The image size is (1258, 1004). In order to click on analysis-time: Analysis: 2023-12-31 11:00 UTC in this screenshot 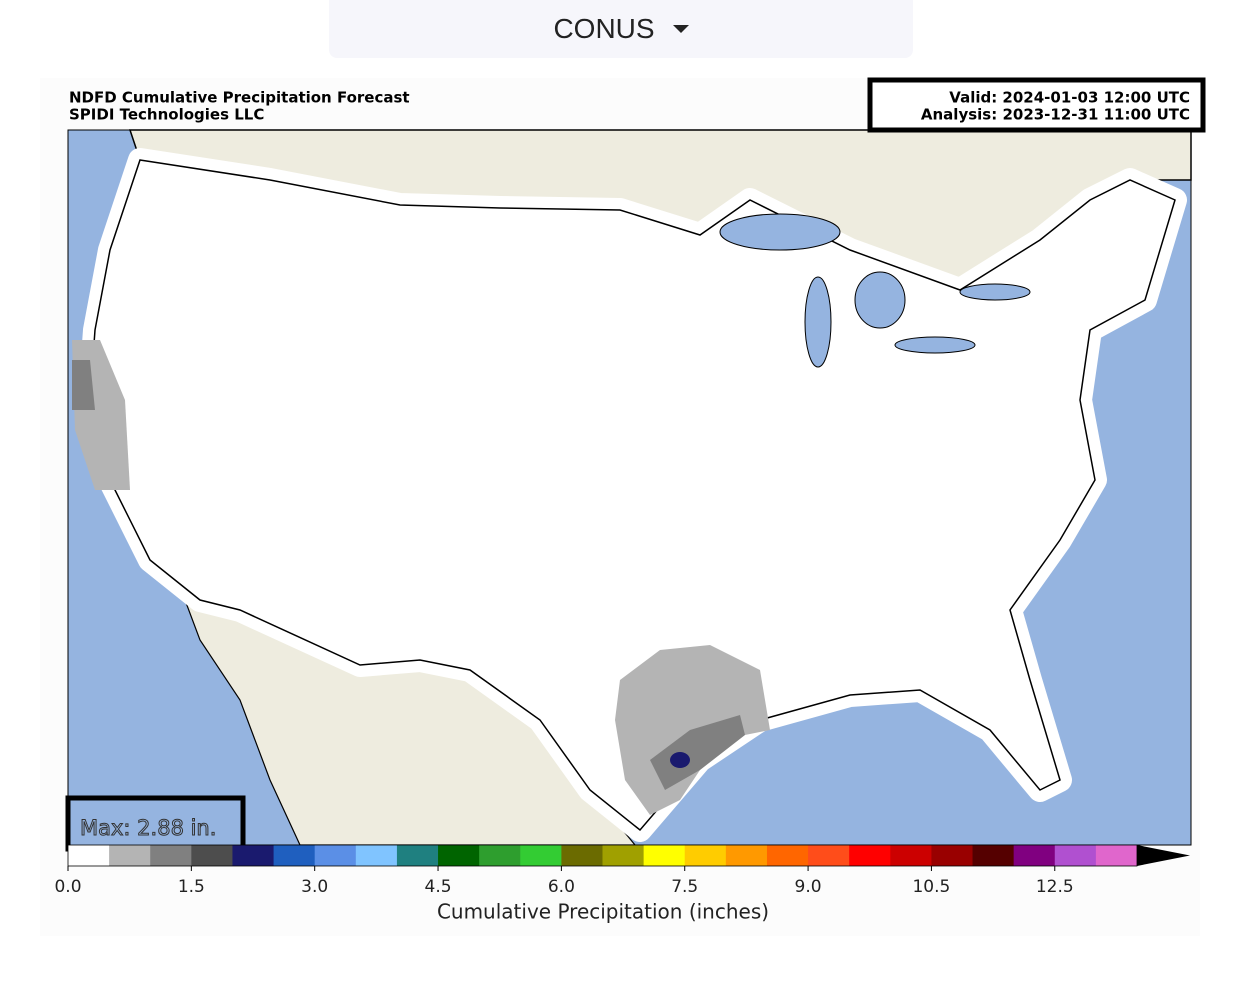, I will do `click(1055, 115)`.